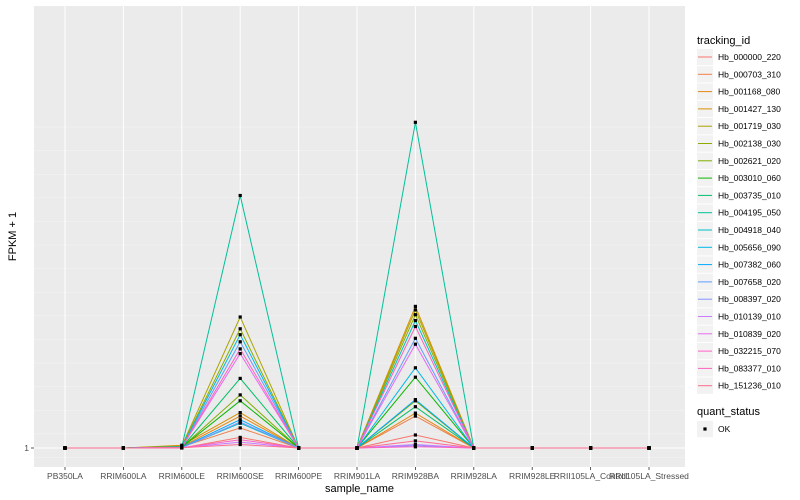 The height and width of the screenshot is (500, 800). What do you see at coordinates (723, 41) in the screenshot?
I see `legend-title: tracking_id` at bounding box center [723, 41].